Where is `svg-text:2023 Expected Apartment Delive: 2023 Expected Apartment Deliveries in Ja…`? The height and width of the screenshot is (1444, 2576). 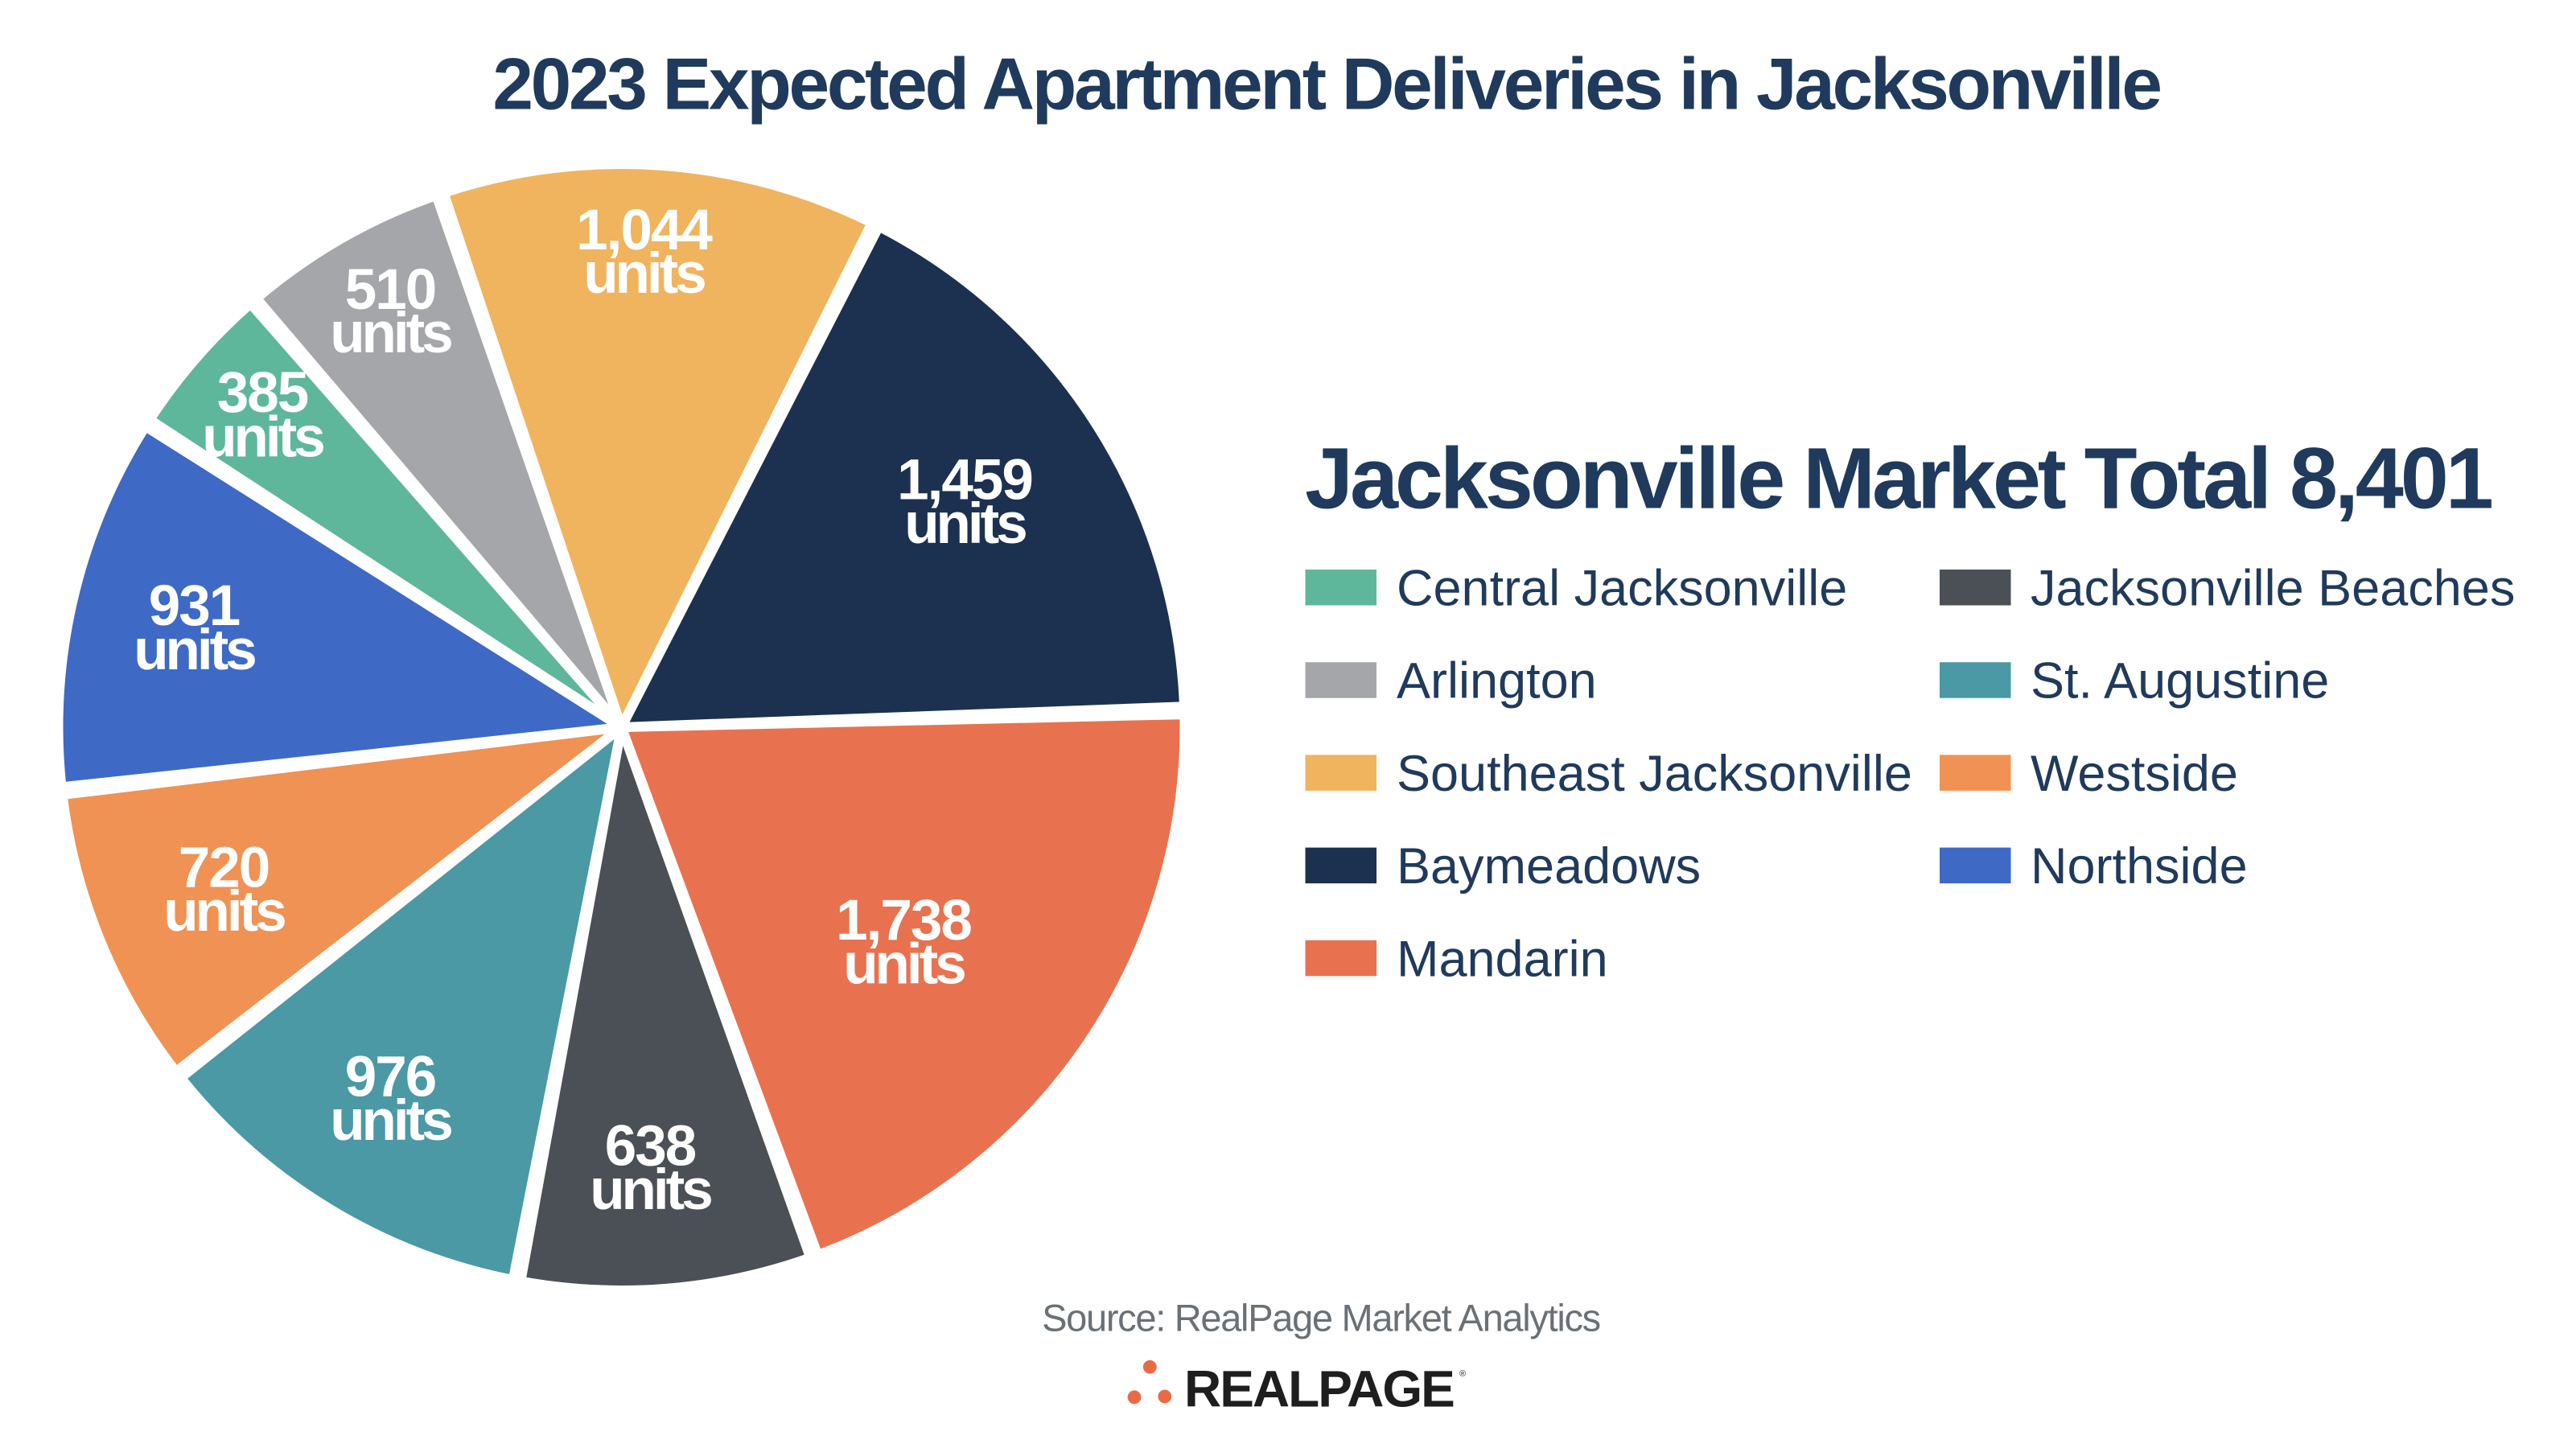 svg-text:2023 Expected Apartment Delive: 2023 Expected Apartment Deliveries in Ja… is located at coordinates (1326, 84).